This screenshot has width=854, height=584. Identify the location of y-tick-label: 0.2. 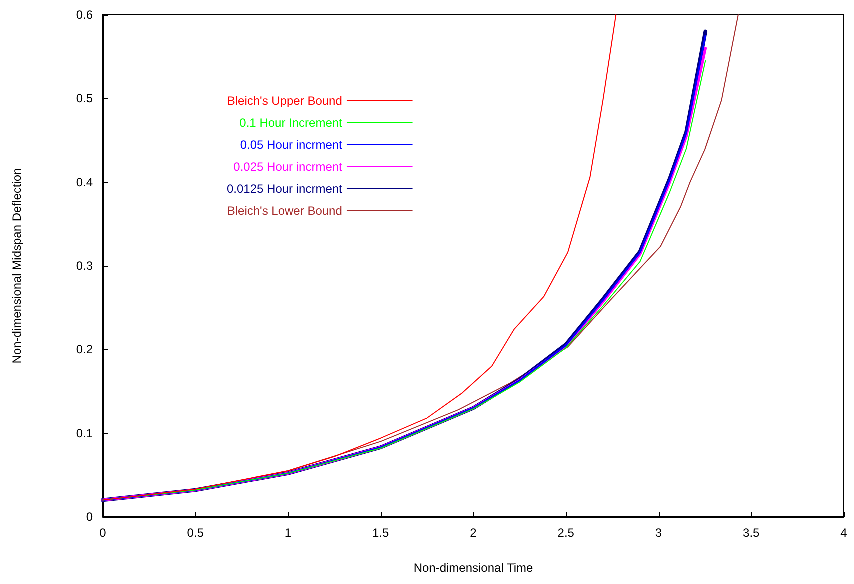
(85, 349).